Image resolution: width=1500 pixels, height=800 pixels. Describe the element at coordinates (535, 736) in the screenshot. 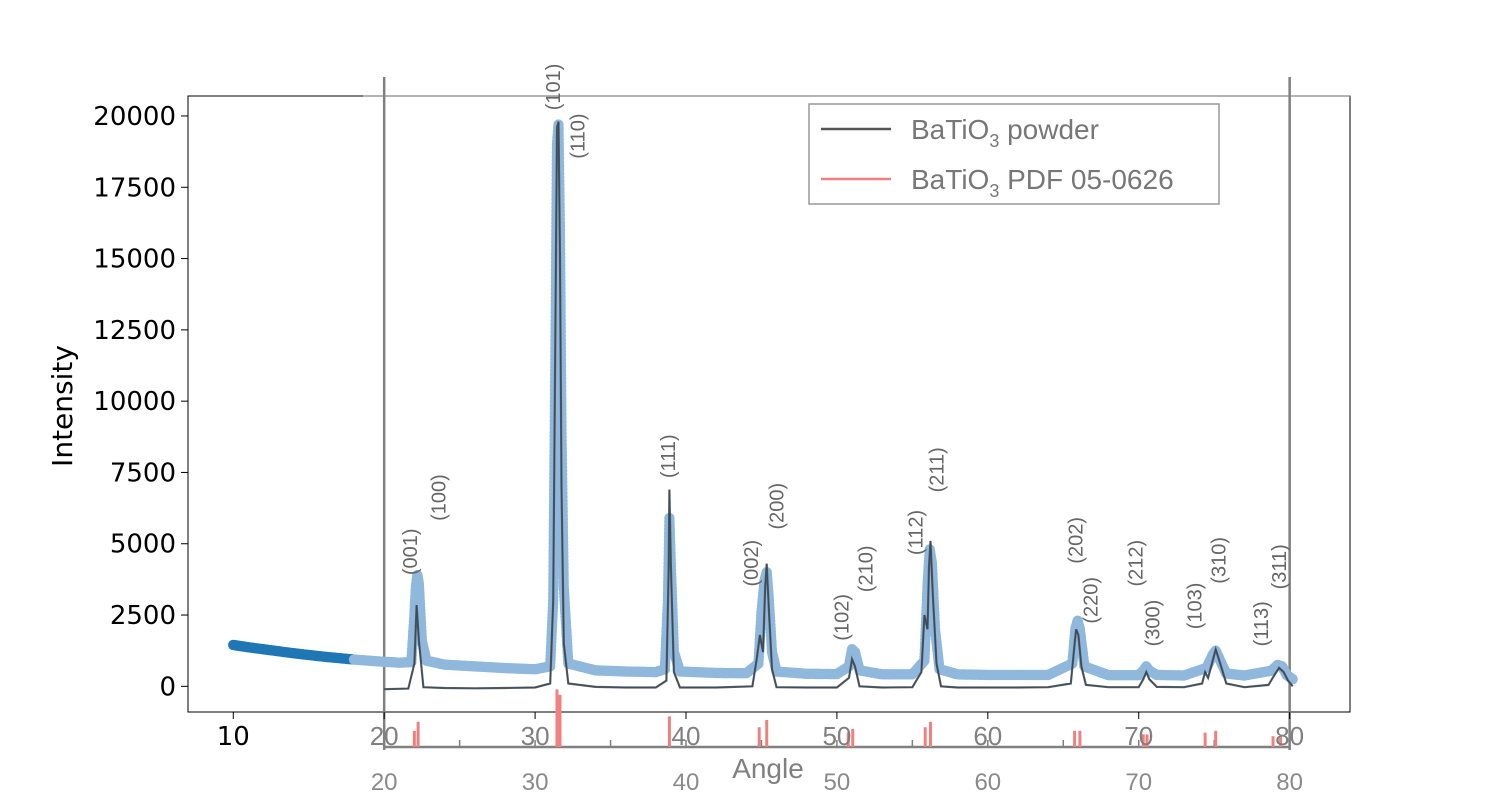

I see `x-tick-label: 30` at that location.